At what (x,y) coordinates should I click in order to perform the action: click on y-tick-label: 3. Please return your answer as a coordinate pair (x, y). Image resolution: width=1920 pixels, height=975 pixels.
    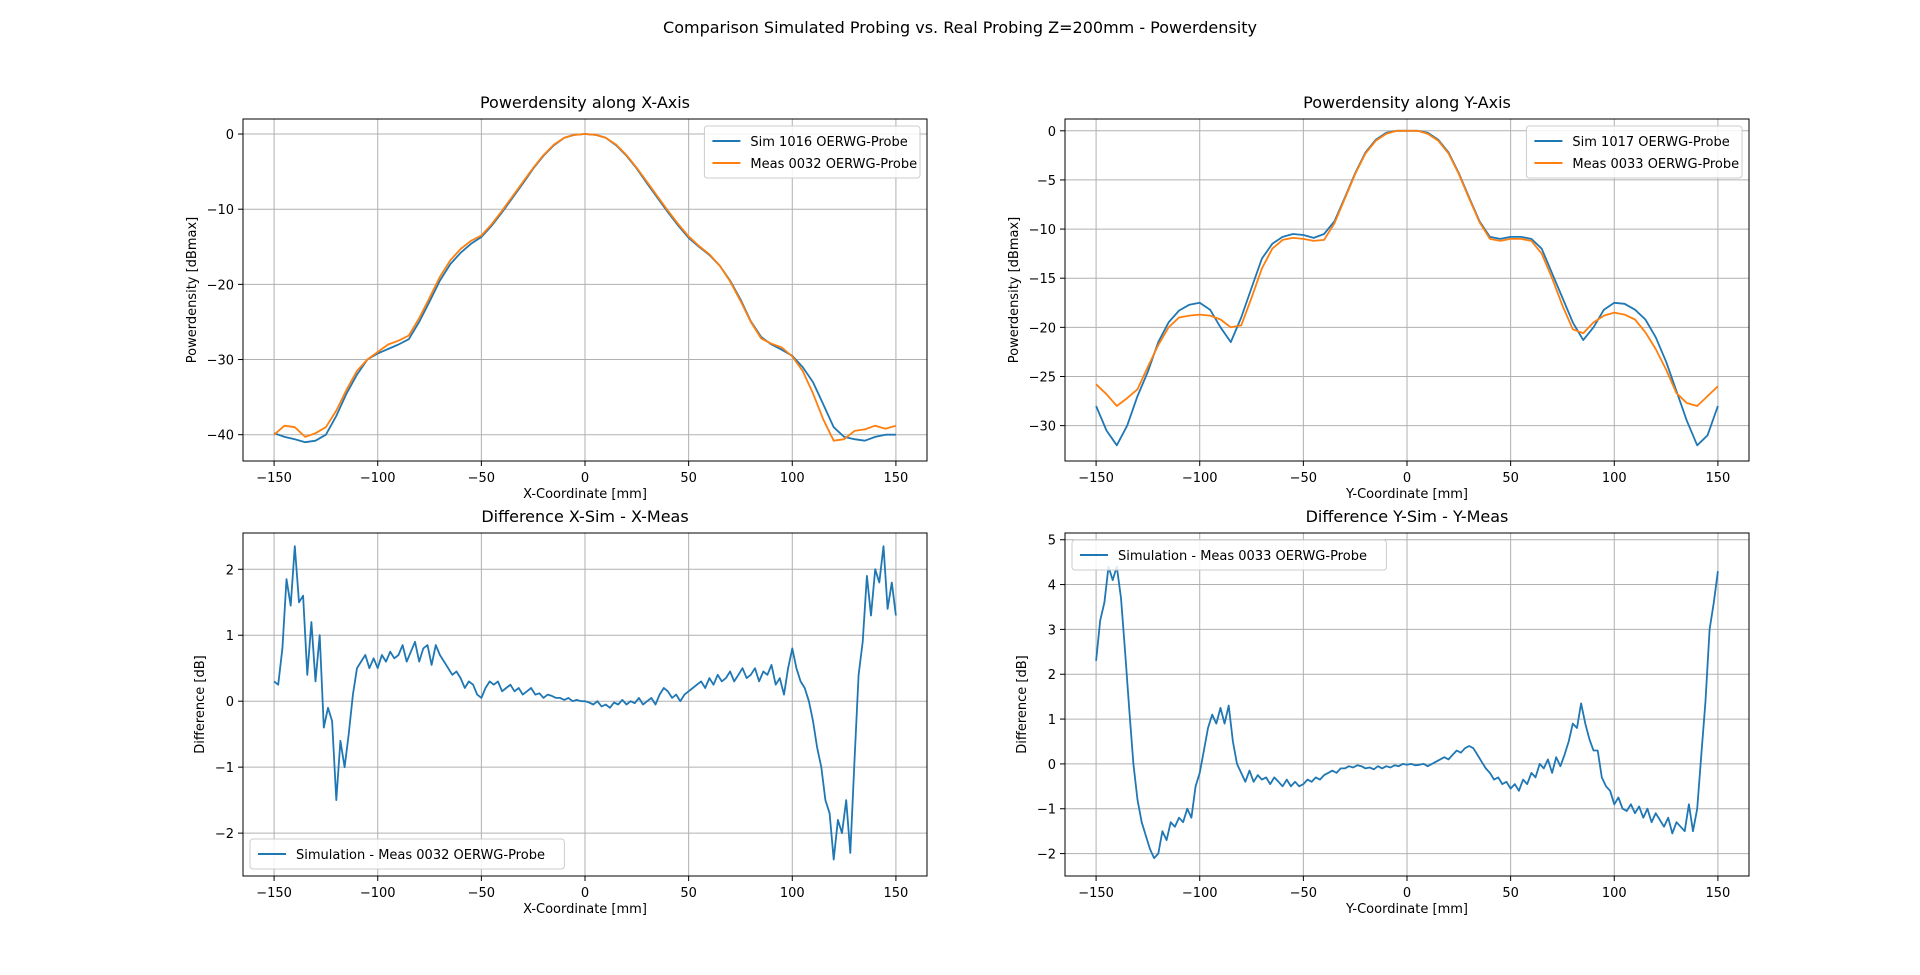
    Looking at the image, I should click on (1052, 630).